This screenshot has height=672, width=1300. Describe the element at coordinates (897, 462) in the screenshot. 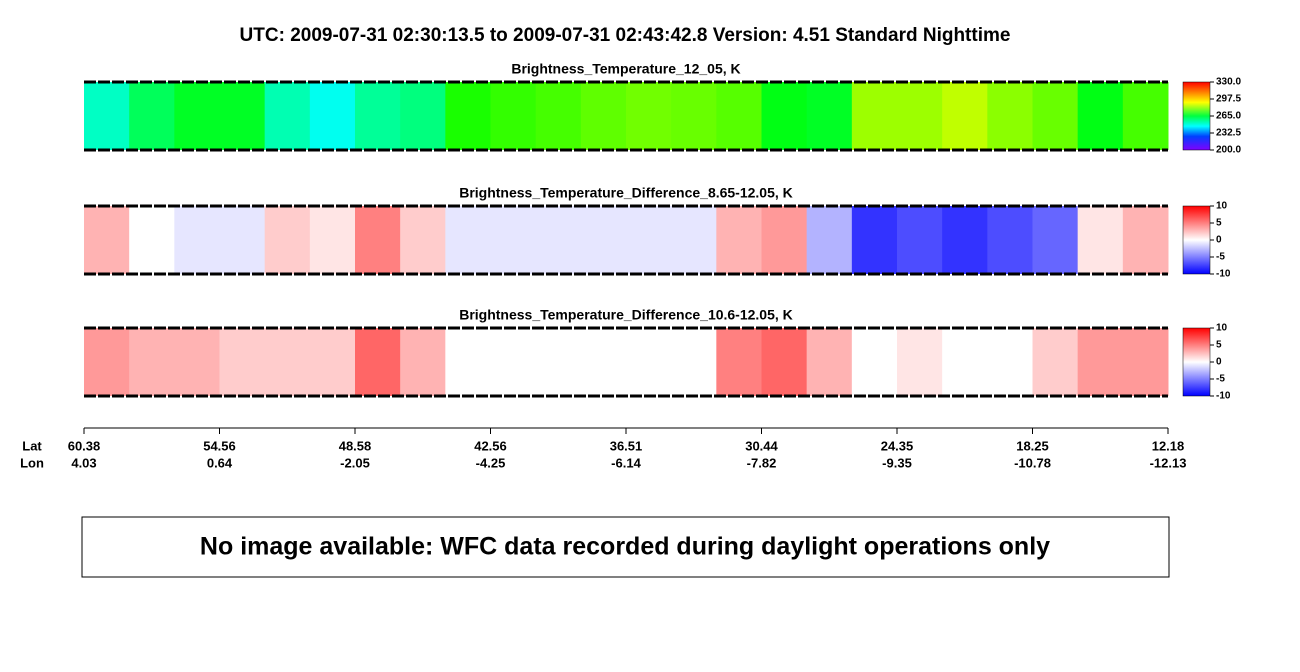

I see `lon-tick-label: -9.35` at that location.